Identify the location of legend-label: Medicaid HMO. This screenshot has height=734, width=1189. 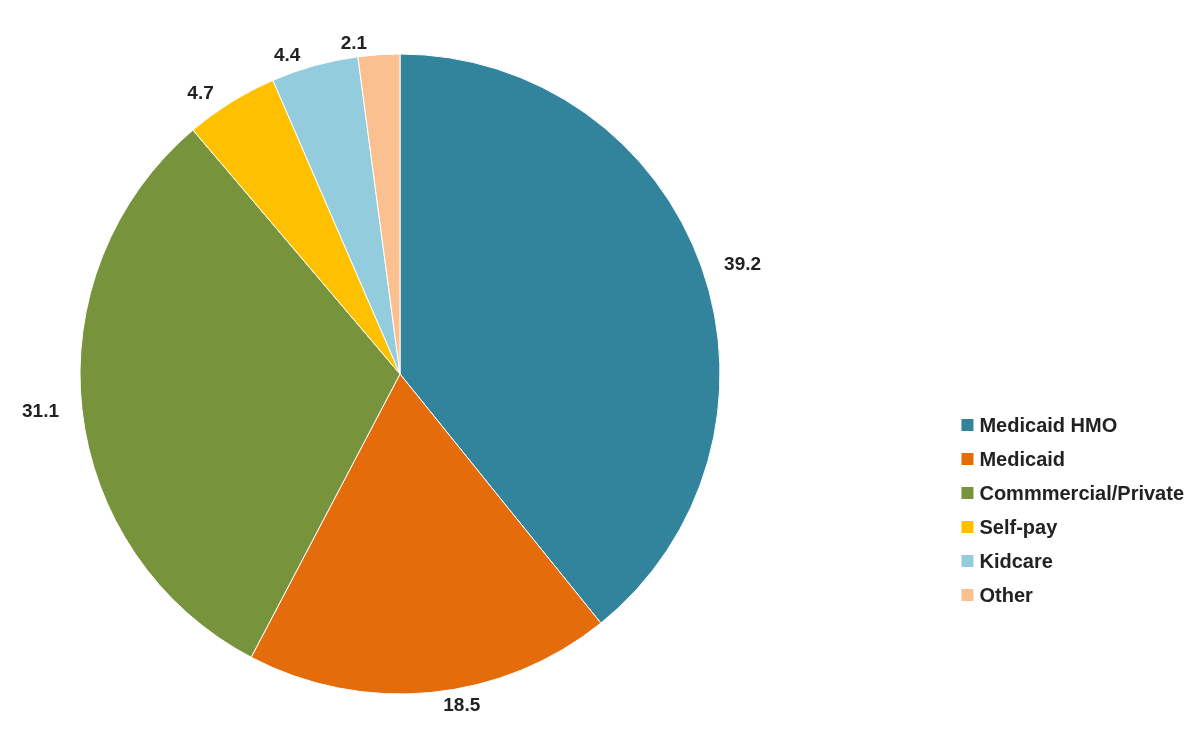
(1048, 425).